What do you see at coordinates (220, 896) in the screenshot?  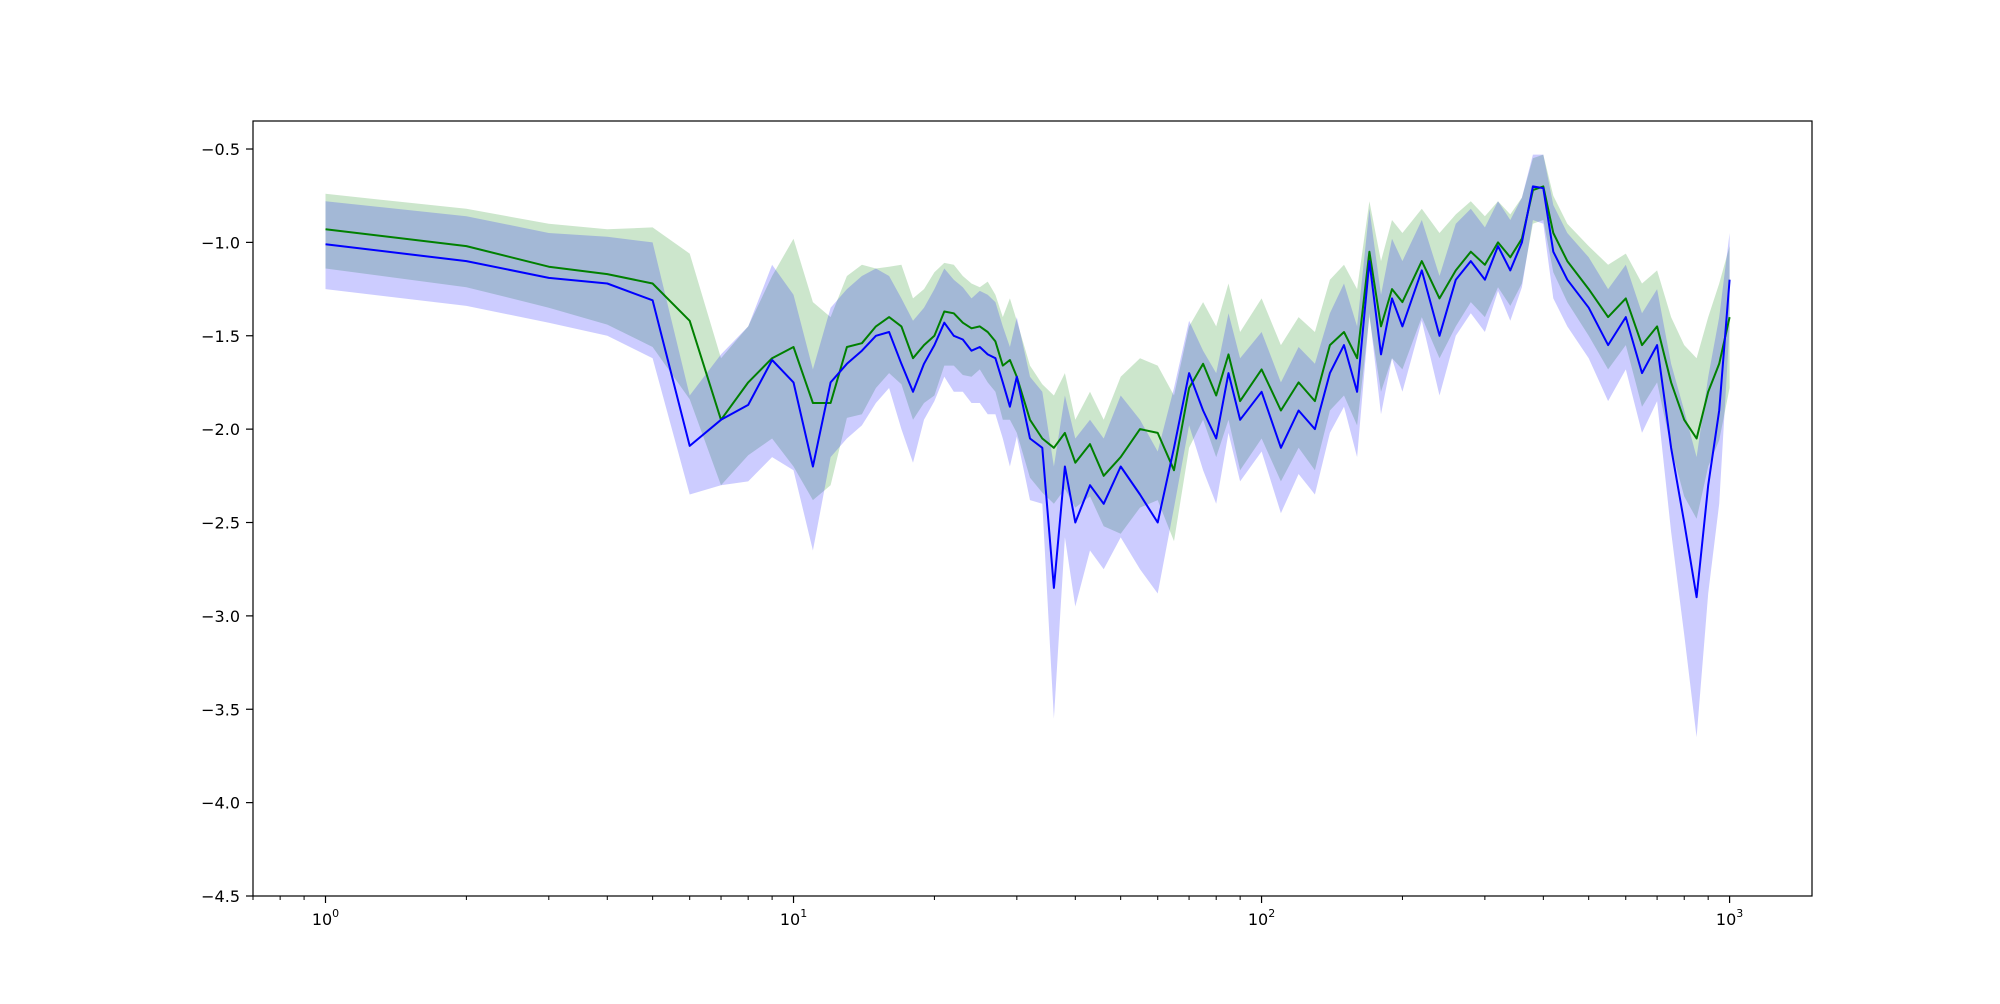 I see `y-tick-label: −4.5` at bounding box center [220, 896].